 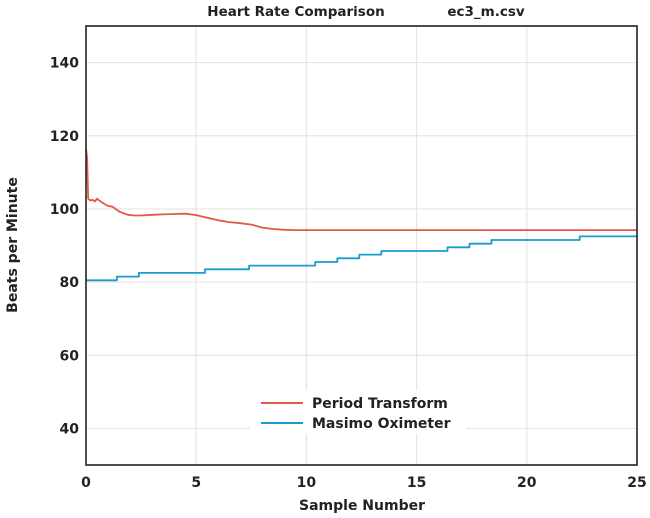 What do you see at coordinates (64, 137) in the screenshot?
I see `y-tick-label: 120` at bounding box center [64, 137].